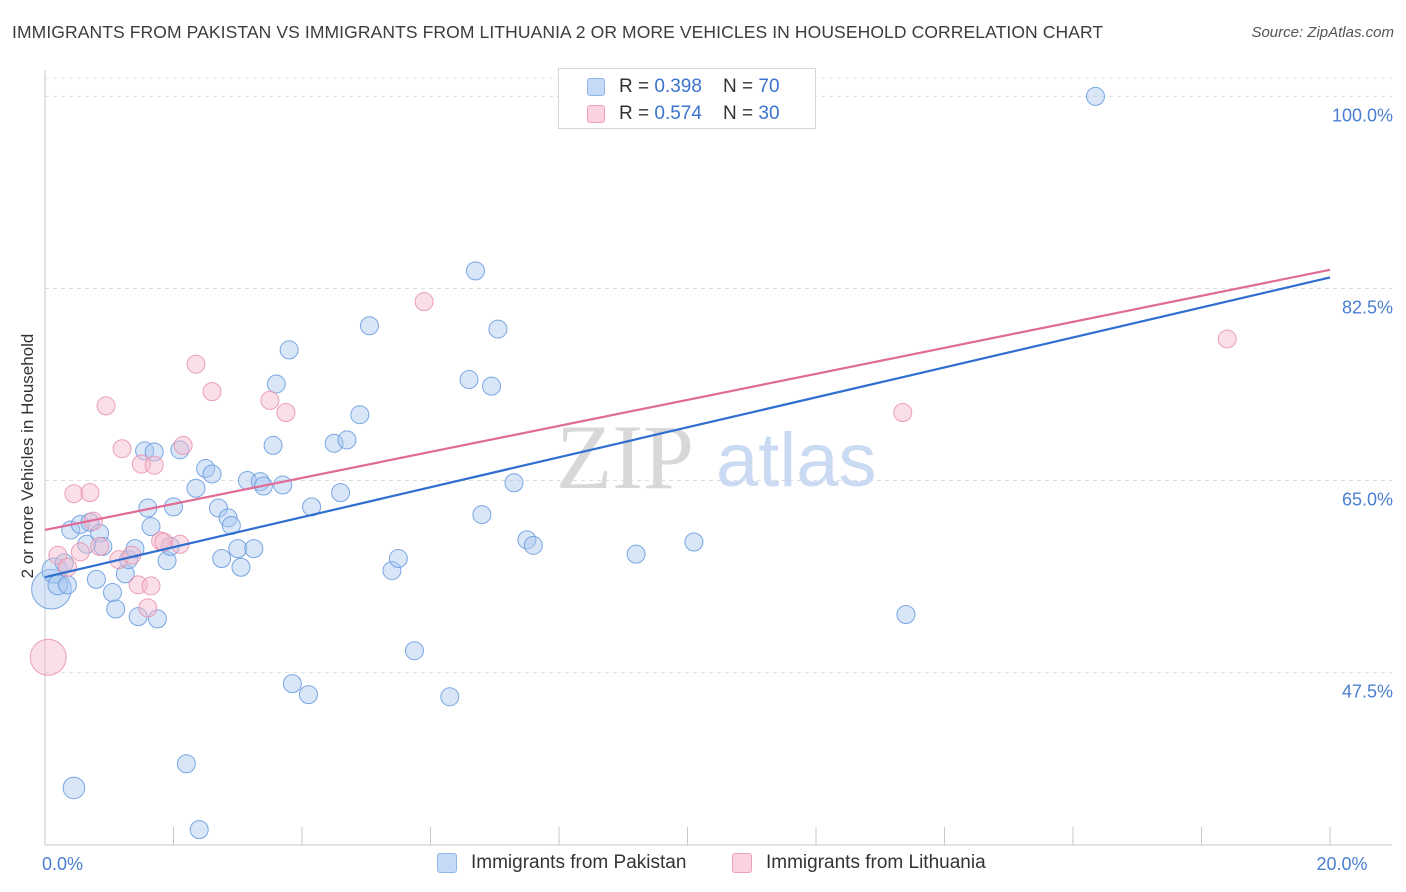  I want to click on legend-r-value: 0.574, so click(678, 113).